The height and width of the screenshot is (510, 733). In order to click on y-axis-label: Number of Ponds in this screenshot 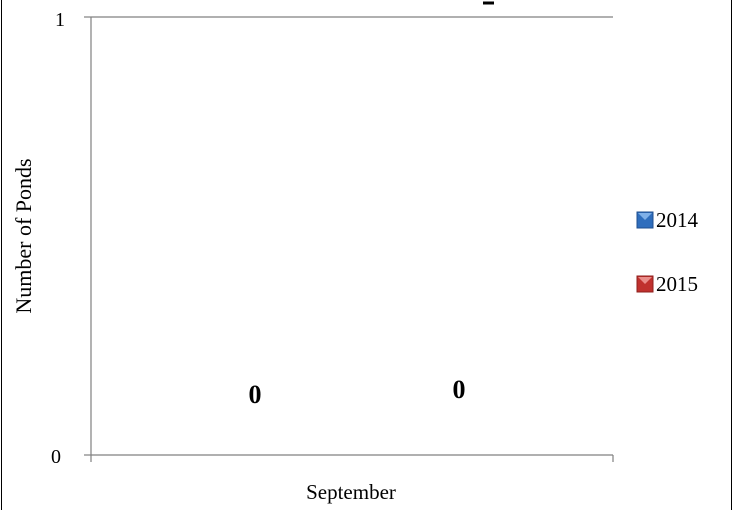, I will do `click(23, 235)`.